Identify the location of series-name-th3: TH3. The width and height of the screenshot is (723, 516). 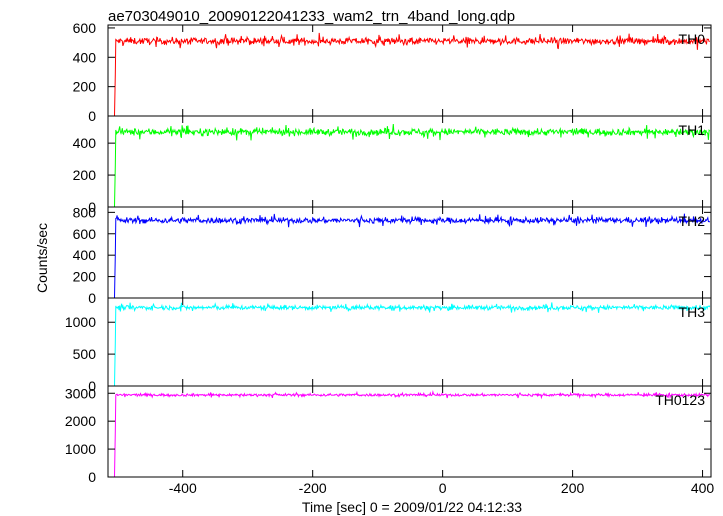
(692, 312).